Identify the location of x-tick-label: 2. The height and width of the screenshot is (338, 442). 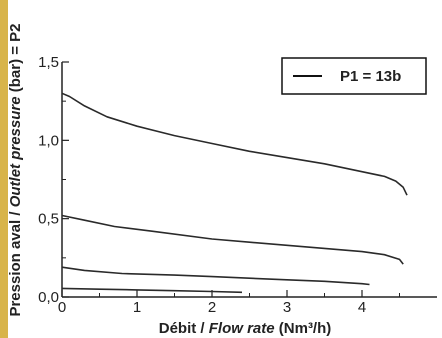
(212, 307).